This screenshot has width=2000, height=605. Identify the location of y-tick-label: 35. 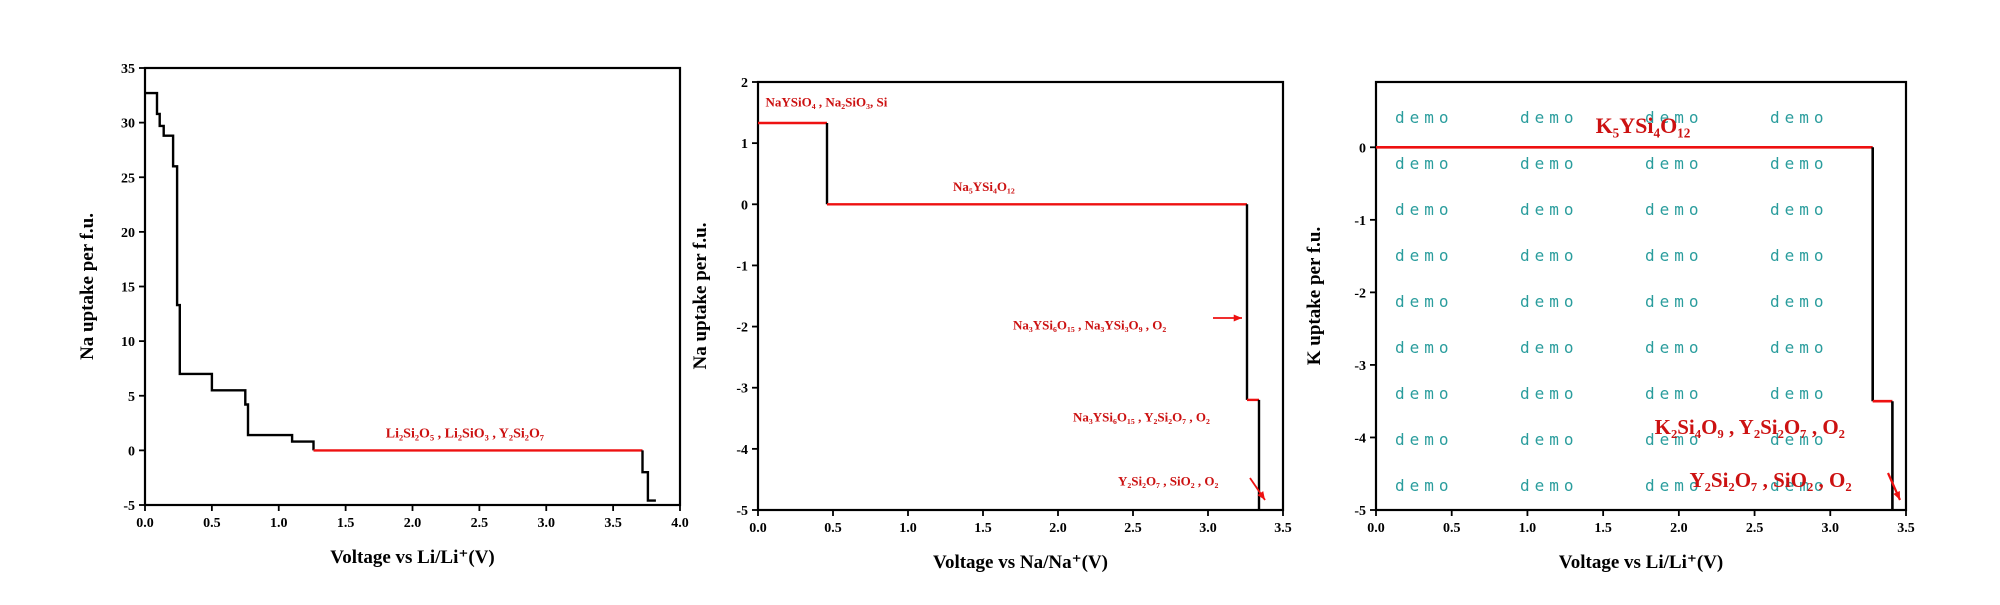
(128, 69).